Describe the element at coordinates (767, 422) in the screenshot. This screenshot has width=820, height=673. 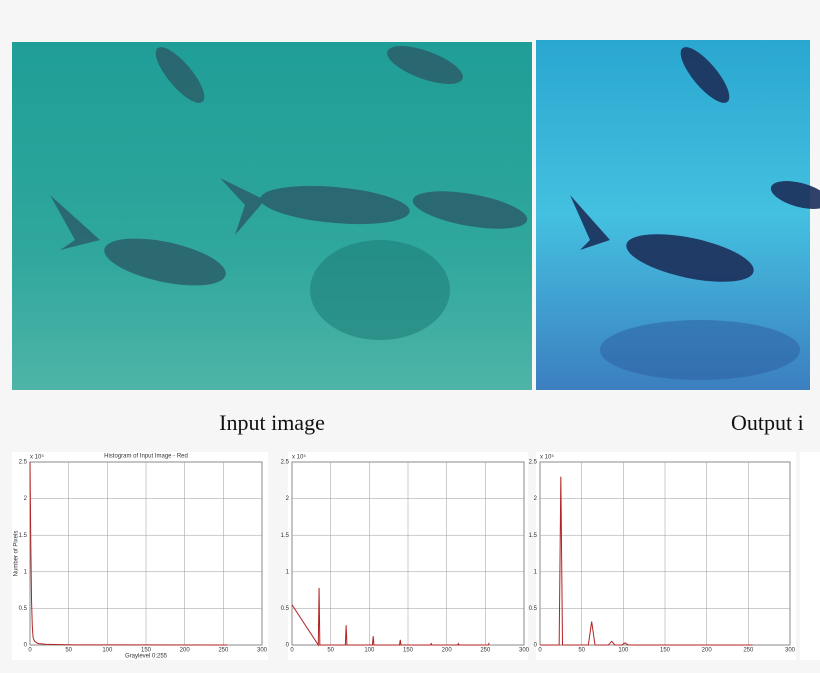
I see `caption: Output i` at that location.